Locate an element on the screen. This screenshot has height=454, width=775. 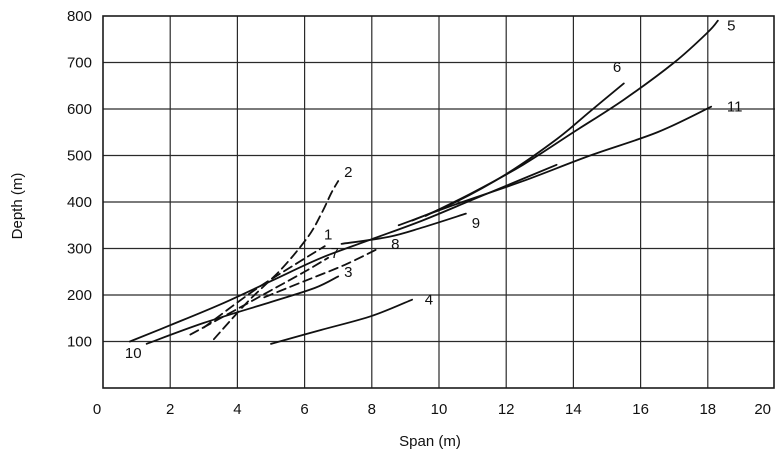
curve-label-2: 2 is located at coordinates (348, 172).